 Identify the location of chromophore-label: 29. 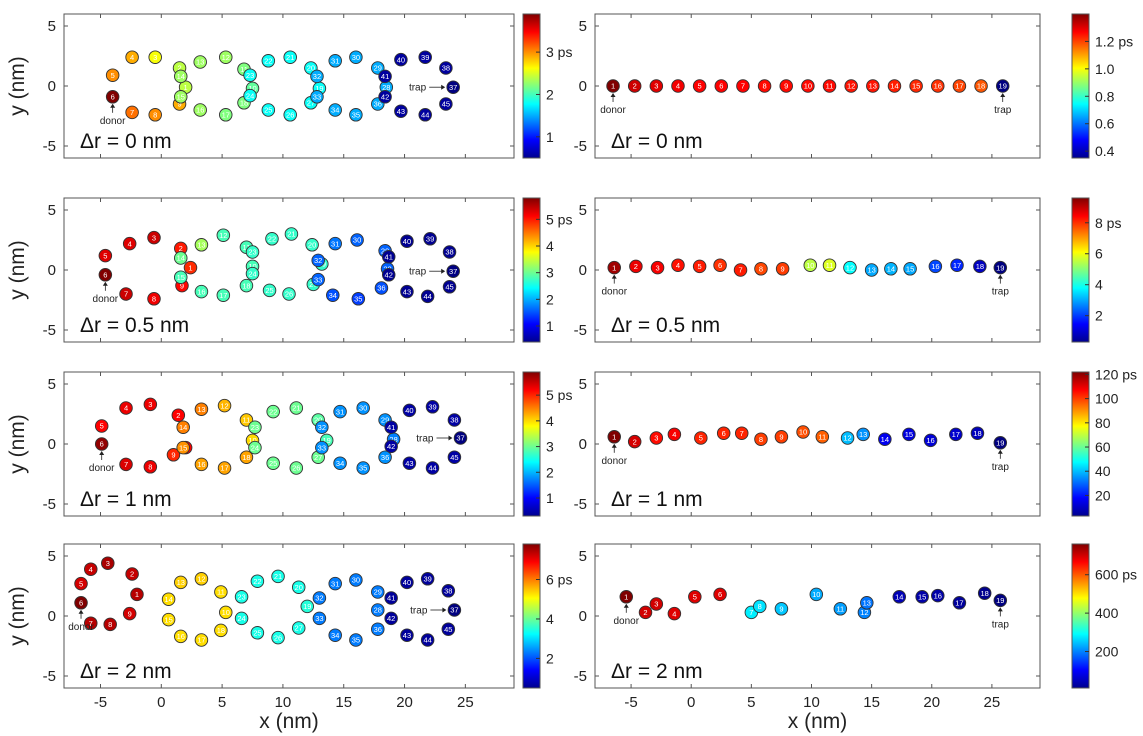
(378, 68).